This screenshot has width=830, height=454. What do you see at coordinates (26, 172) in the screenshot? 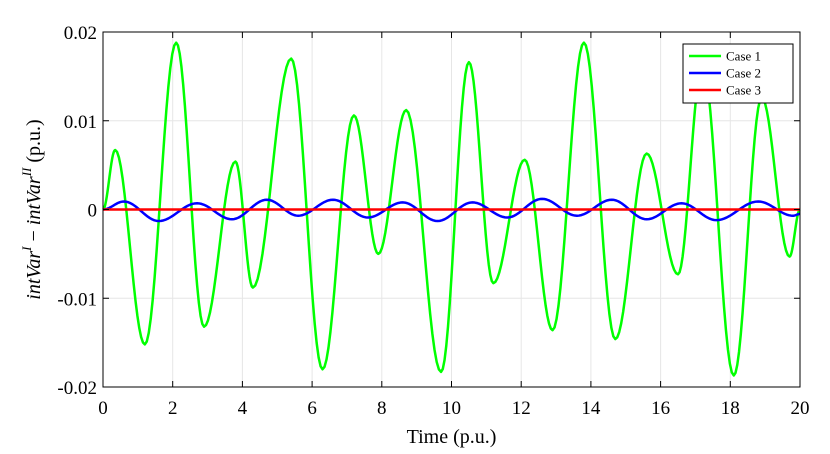
I see `y-label-sup2: II` at bounding box center [26, 172].